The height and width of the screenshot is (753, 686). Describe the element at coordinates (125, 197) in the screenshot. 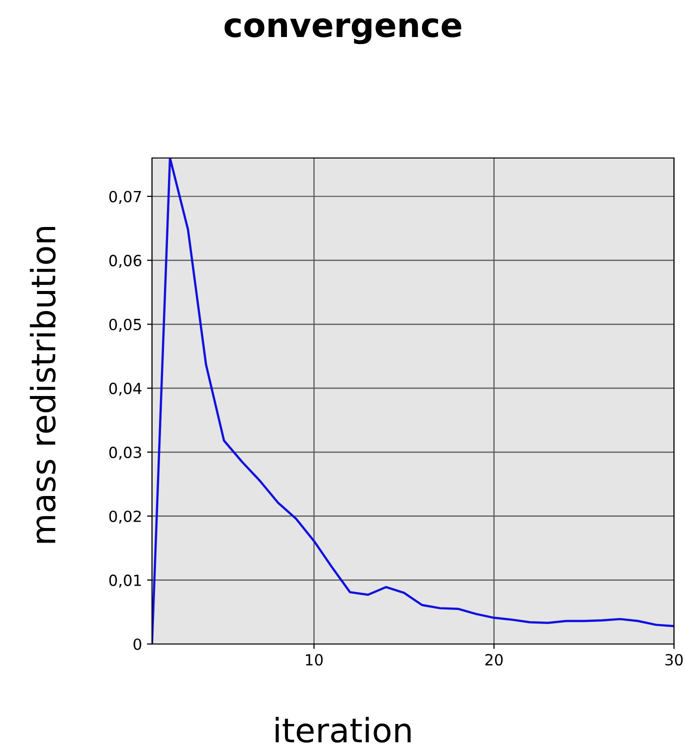

I see `y-tick-label: 0,07` at that location.